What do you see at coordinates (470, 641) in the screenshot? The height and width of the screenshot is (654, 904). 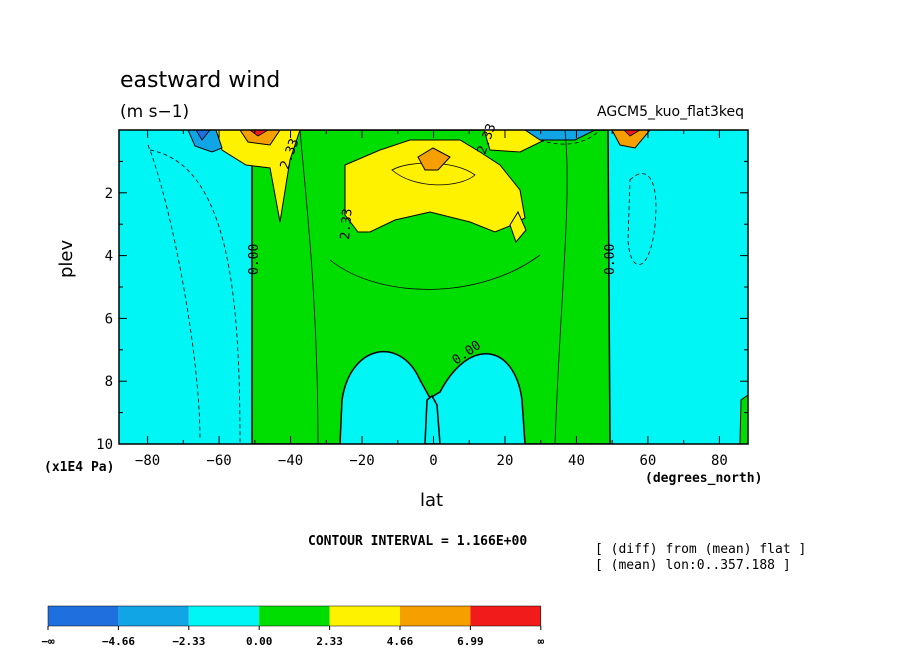 I see `colorbar-label: 6.99` at bounding box center [470, 641].